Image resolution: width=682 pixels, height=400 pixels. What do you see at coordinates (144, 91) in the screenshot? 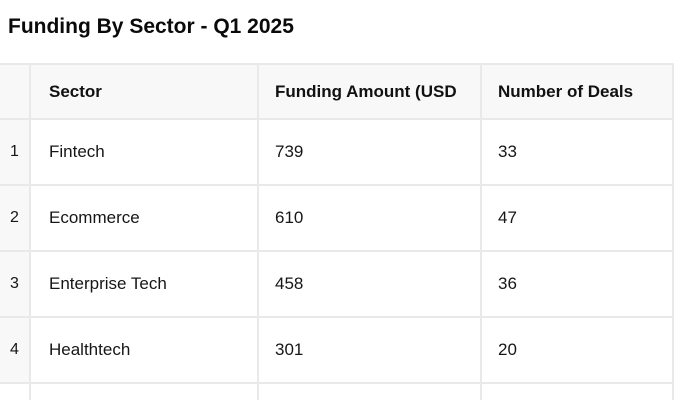
I see `column-header-sector: Sector` at bounding box center [144, 91].